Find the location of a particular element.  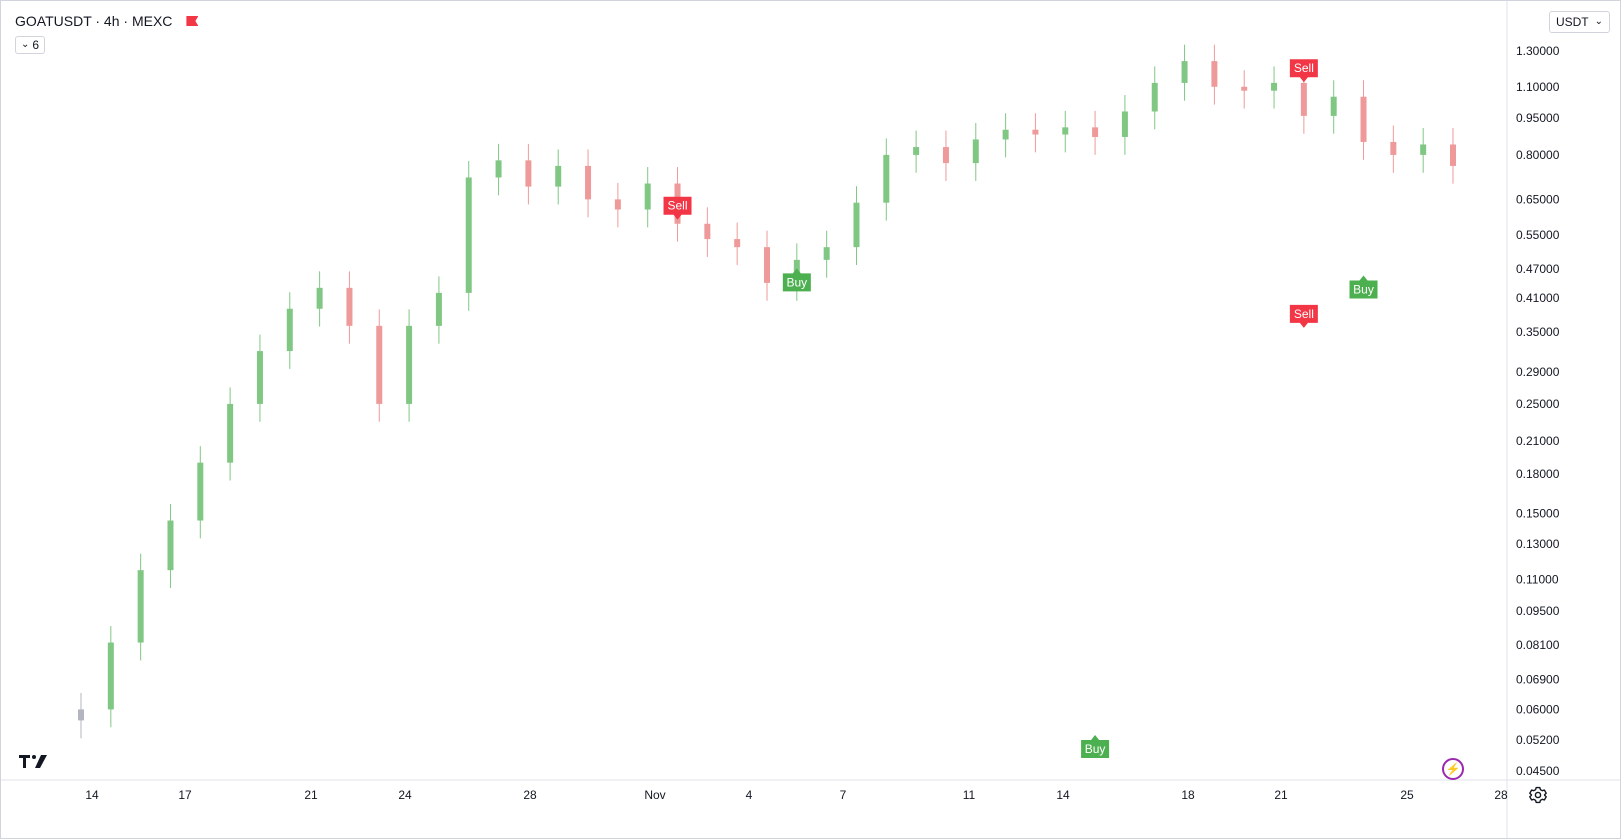

price-axis-label: 0.11000 is located at coordinates (1537, 580).